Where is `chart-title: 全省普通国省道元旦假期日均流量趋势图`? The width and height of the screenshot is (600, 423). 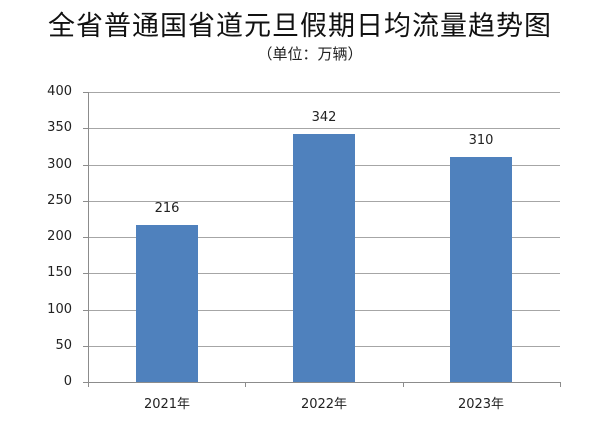 chart-title: 全省普通国省道元旦假期日均流量趋势图 is located at coordinates (300, 26).